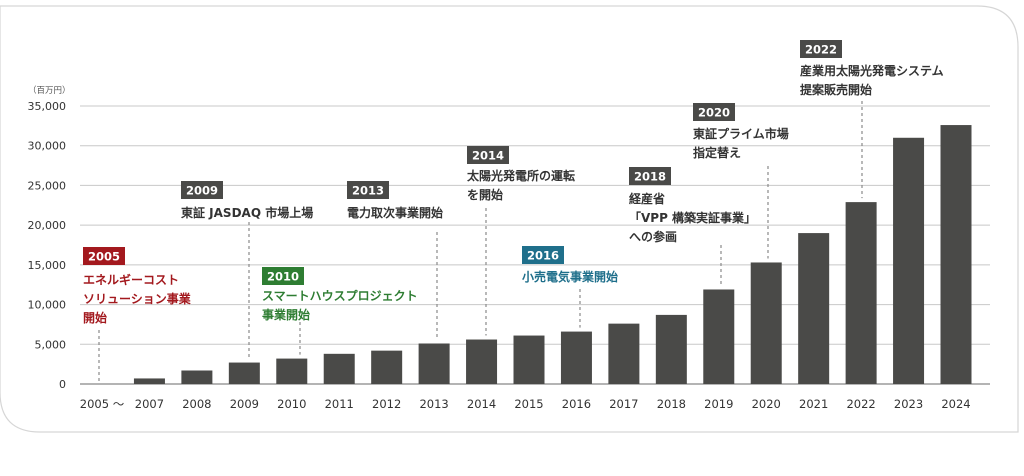 The image size is (1024, 476). I want to click on annotation-text: を開始, so click(485, 194).